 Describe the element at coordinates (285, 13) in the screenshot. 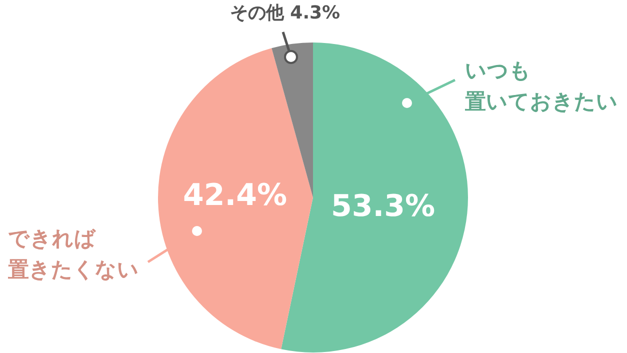

I see `slice-label: その他 4.3%` at that location.